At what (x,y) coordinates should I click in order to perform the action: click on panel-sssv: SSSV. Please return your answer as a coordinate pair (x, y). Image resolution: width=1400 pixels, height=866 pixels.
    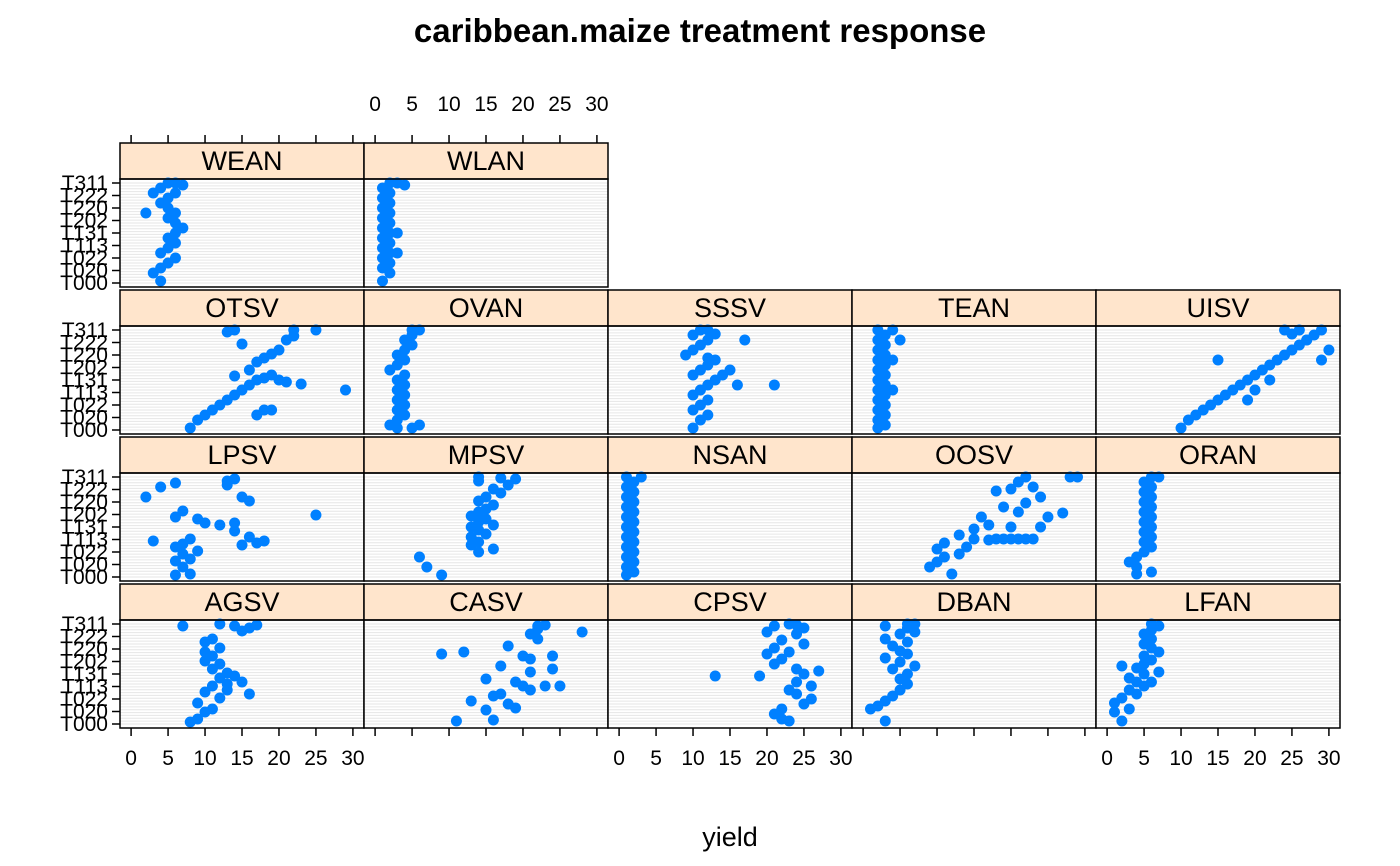
    Looking at the image, I should click on (730, 362).